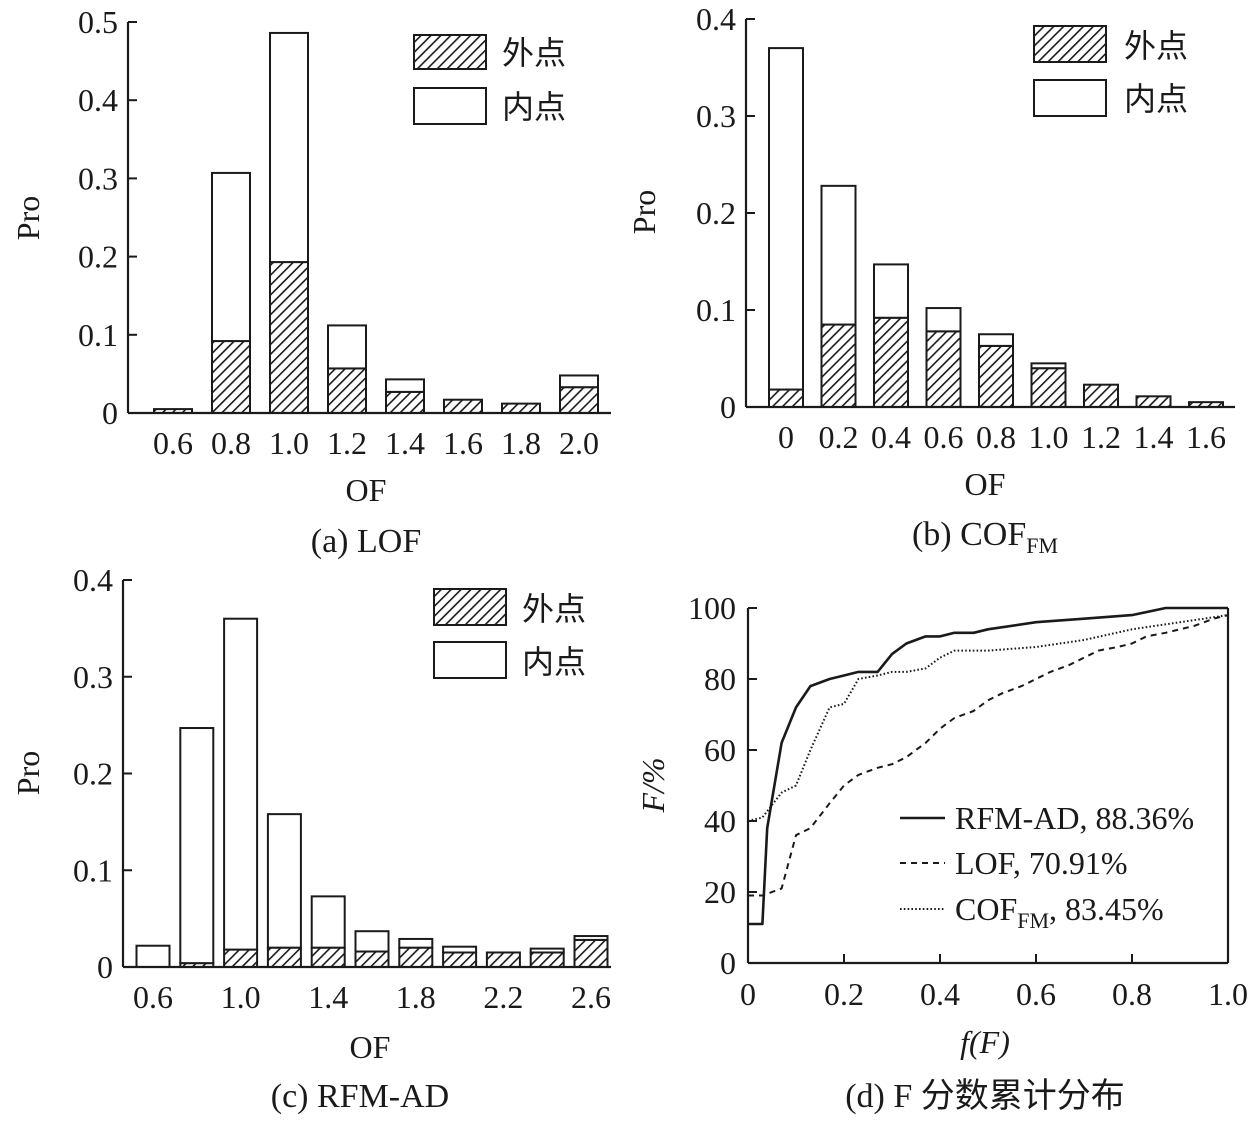 Image resolution: width=1259 pixels, height=1121 pixels. What do you see at coordinates (28, 773) in the screenshot?
I see `y-axis-title-c: Pro` at bounding box center [28, 773].